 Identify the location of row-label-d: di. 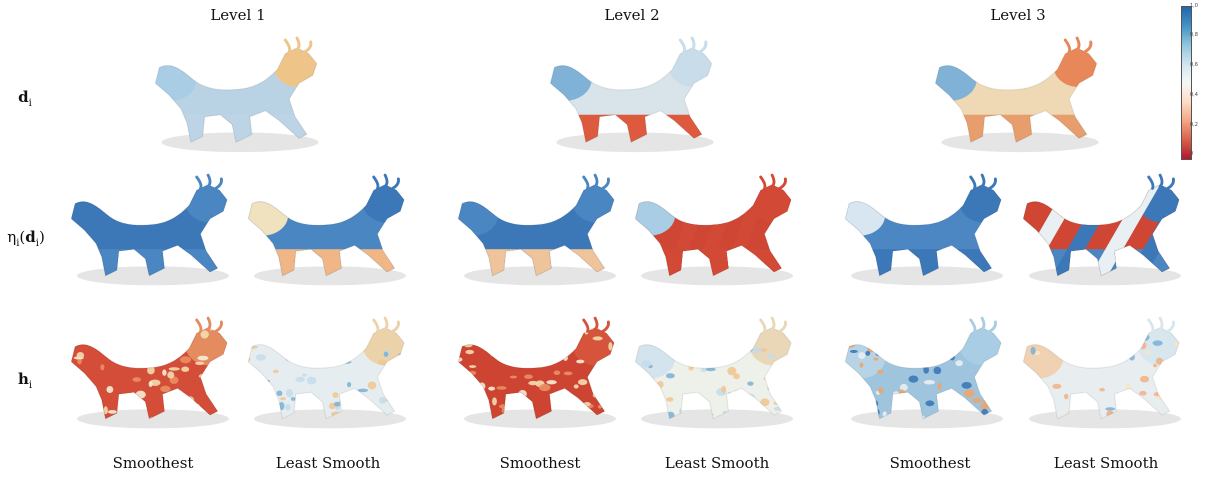
(25, 98).